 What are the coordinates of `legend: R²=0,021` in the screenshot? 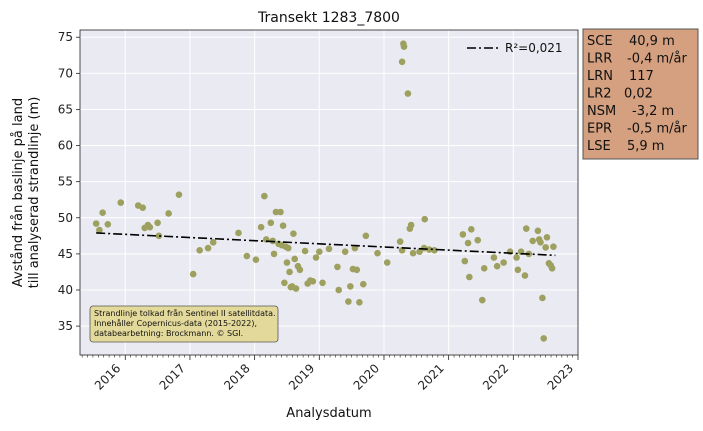 It's located at (515, 48).